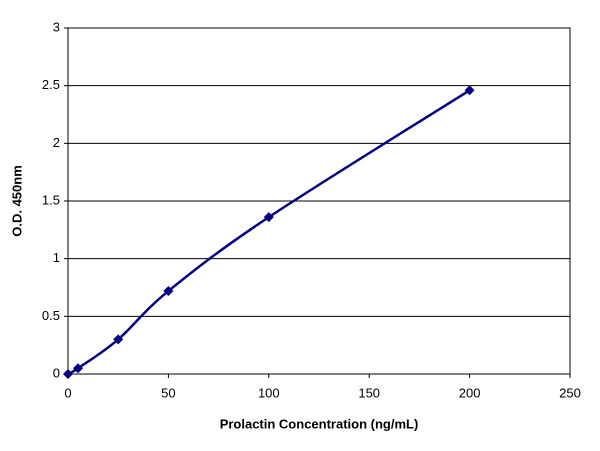 This screenshot has height=451, width=600. Describe the element at coordinates (470, 392) in the screenshot. I see `x-tick-label: 200` at that location.